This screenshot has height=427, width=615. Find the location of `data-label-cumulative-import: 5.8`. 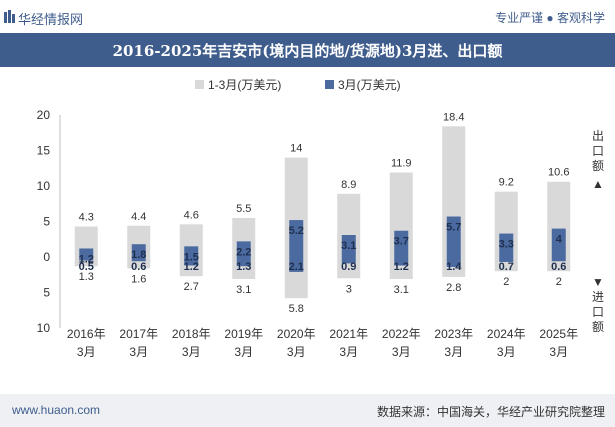

data-label-cumulative-import: 5.8 is located at coordinates (296, 309).